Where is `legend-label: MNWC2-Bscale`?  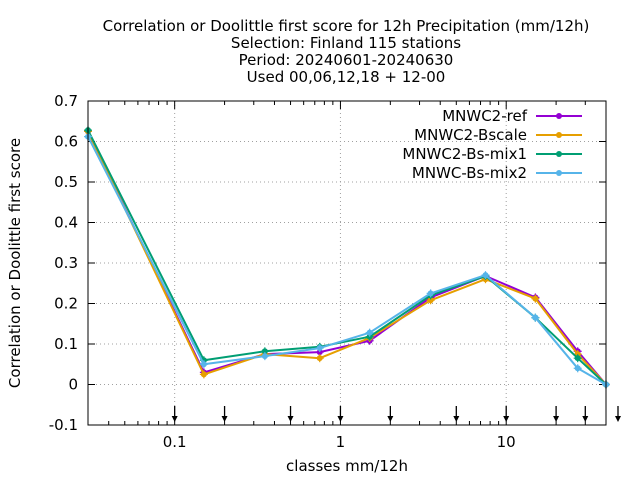 legend-label: MNWC2-Bscale is located at coordinates (470, 135).